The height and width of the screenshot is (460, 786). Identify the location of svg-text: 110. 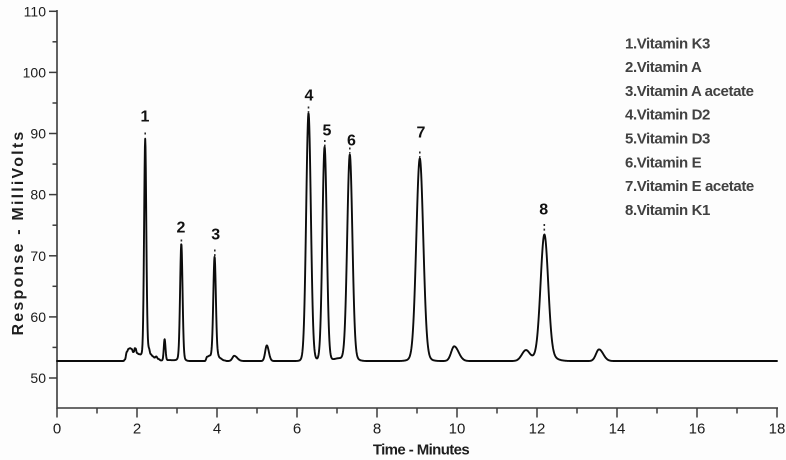
(35, 11).